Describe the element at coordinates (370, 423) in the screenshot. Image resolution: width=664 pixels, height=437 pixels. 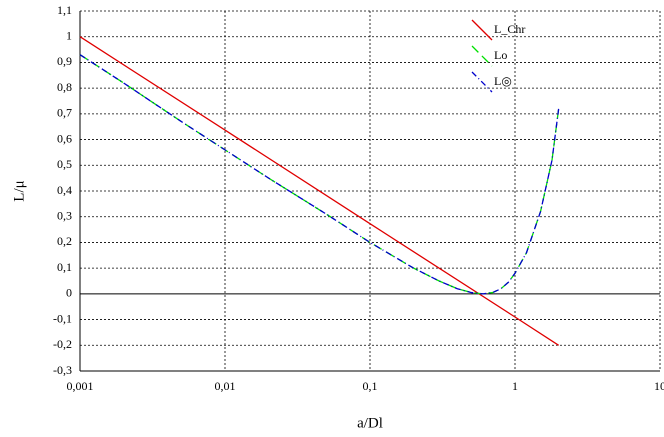
I see `x-axis-label: a/Dl` at that location.